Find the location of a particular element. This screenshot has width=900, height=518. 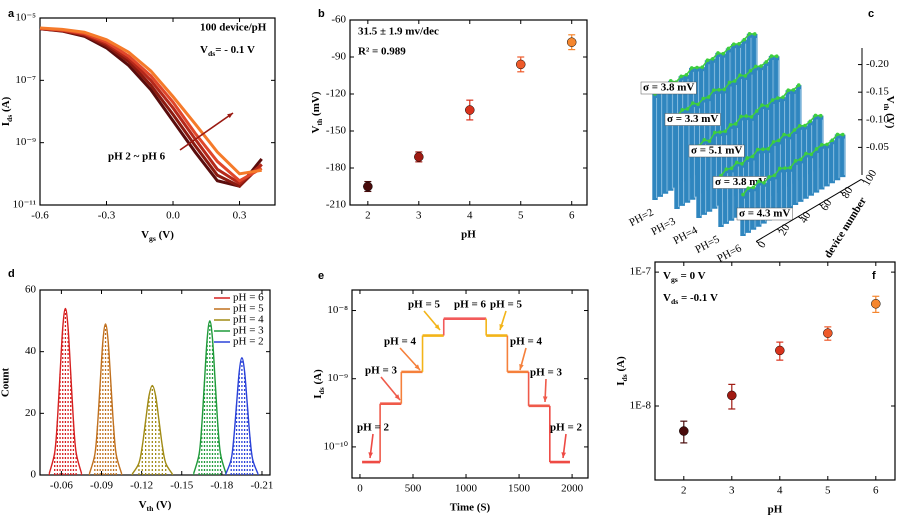

x-tick-label: -0.21 is located at coordinates (262, 486).